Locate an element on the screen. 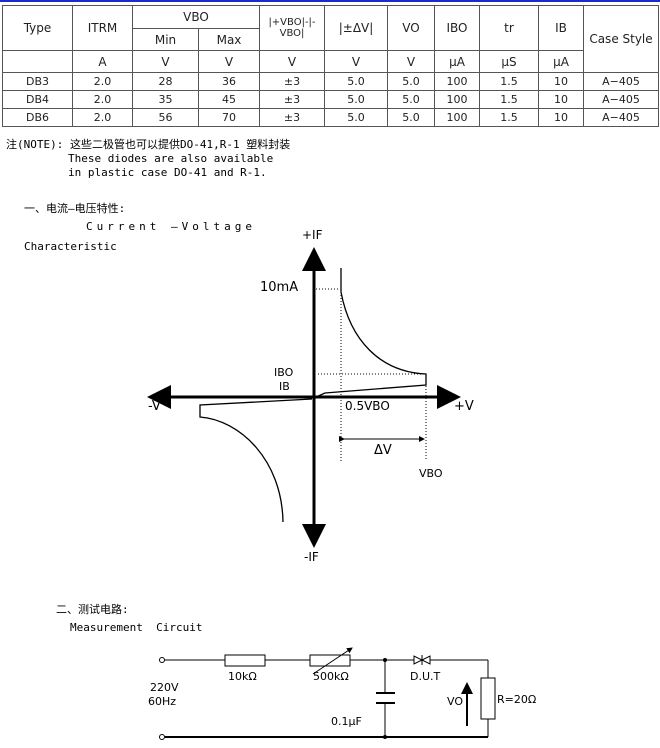  resistor-10k is located at coordinates (245, 660).